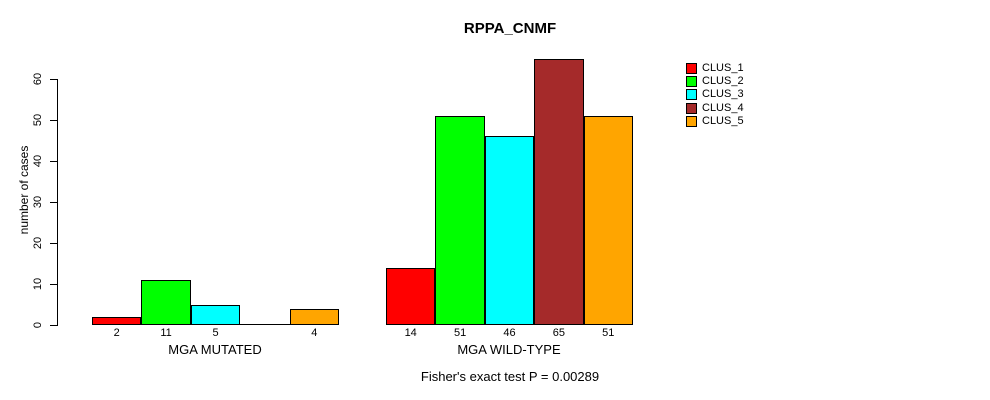  Describe the element at coordinates (24, 190) in the screenshot. I see `y-axis-label: number of cases` at that location.